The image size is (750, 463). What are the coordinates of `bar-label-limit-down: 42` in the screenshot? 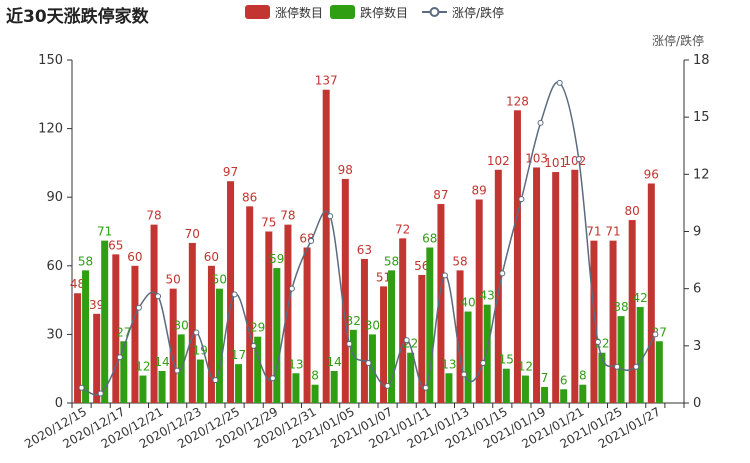 It's located at (640, 298).